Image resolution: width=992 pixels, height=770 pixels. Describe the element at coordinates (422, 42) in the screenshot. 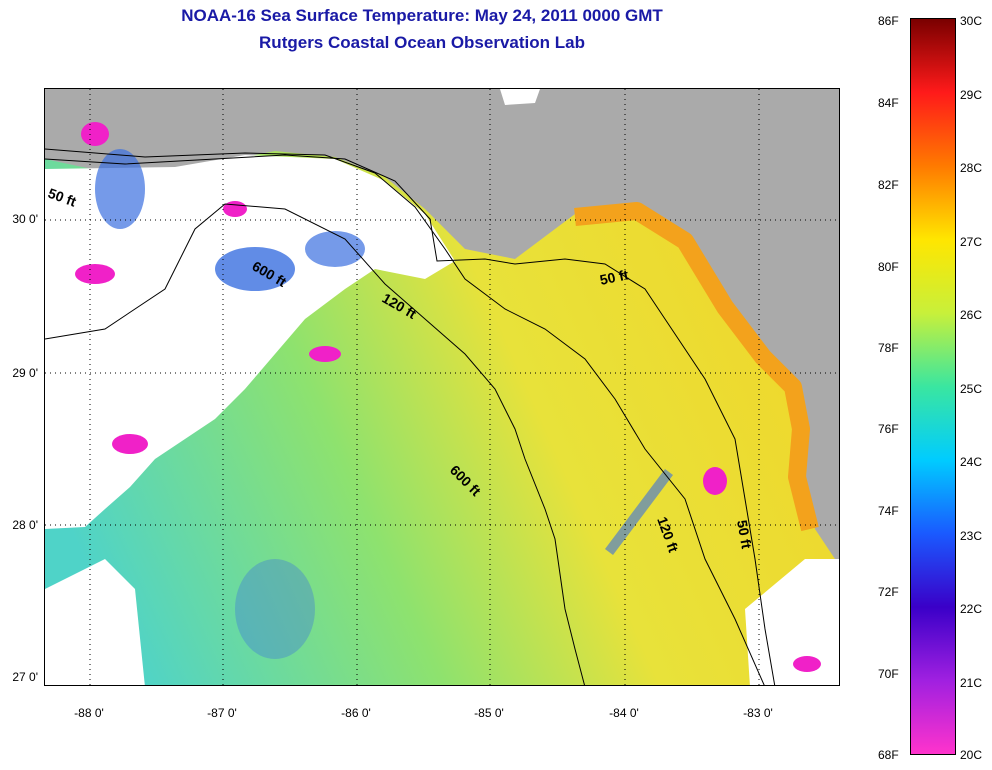

I see `map-title-line2: Rutgers Coastal Ocean Observation Lab` at that location.